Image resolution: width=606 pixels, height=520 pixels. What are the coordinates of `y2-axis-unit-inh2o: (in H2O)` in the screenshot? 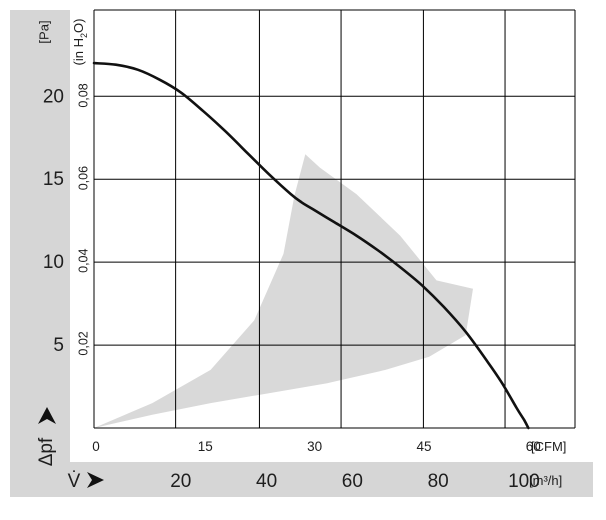 It's located at (80, 42).